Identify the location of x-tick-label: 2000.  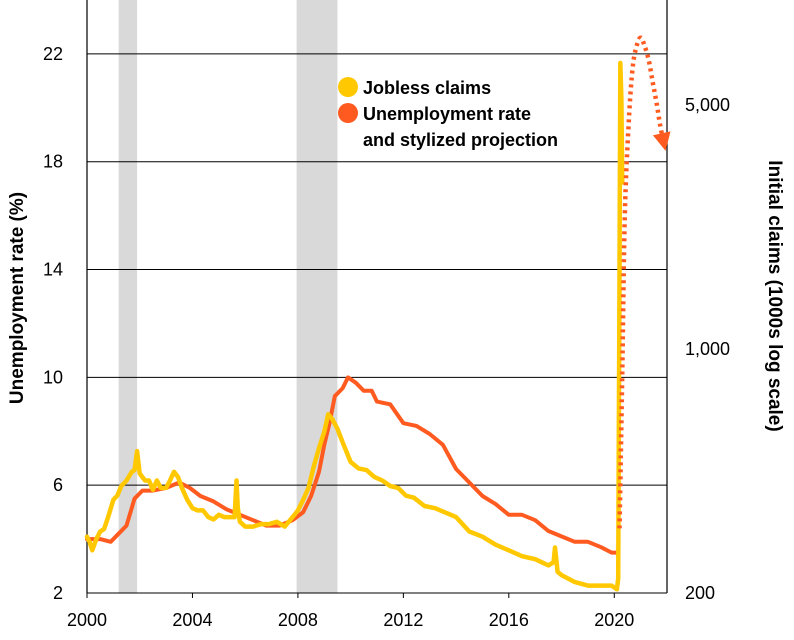
(87, 620).